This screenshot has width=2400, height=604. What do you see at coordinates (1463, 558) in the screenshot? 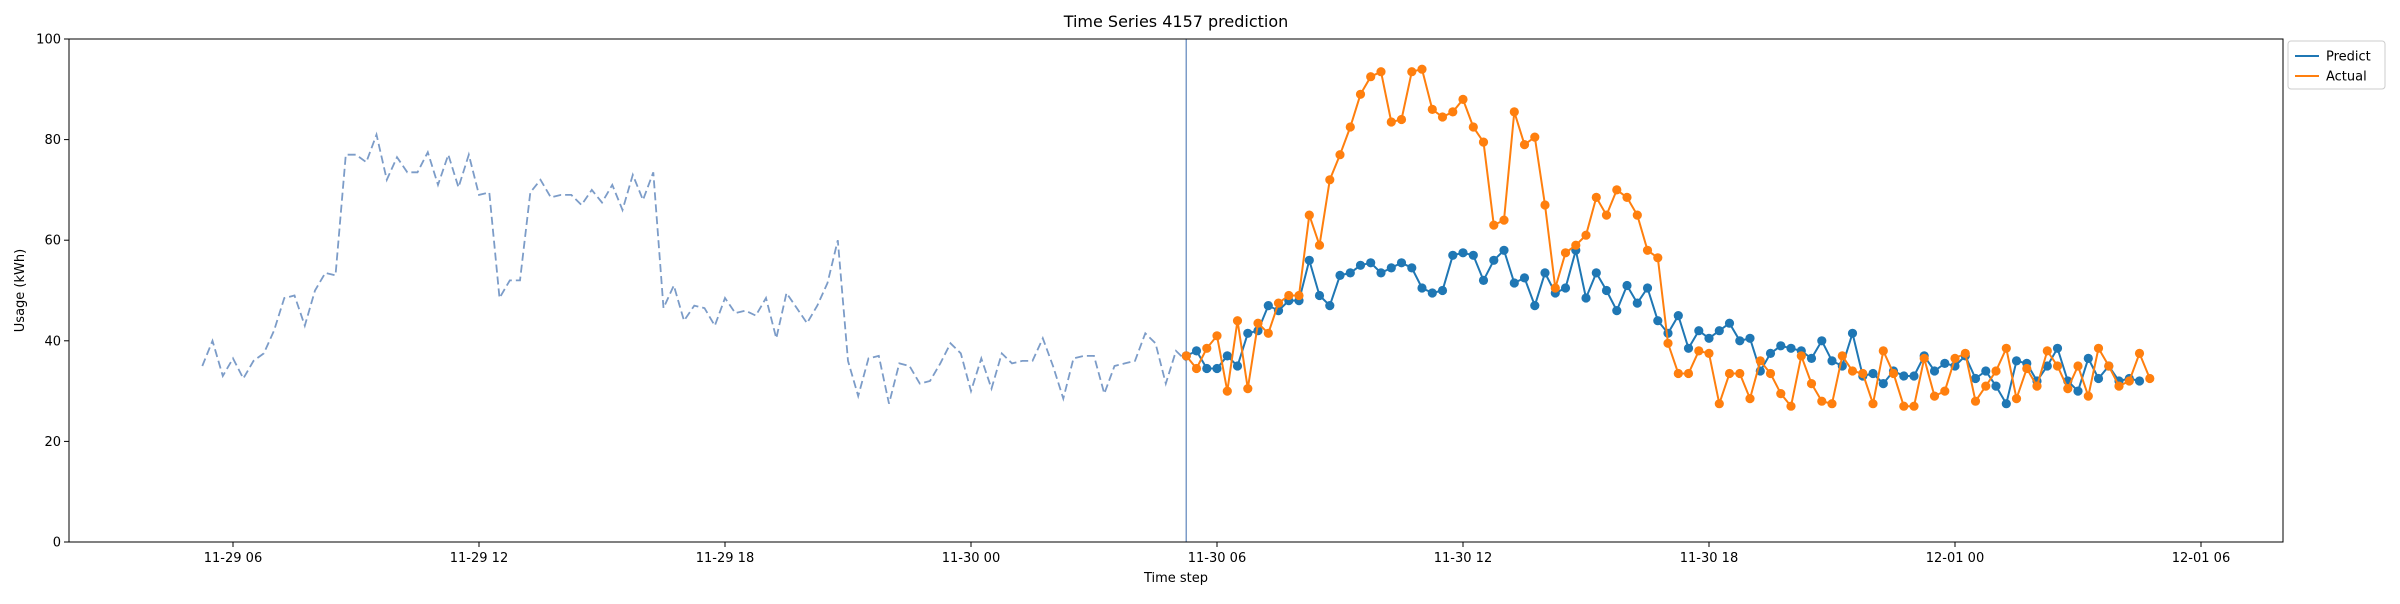
I see `x-tick-label: 11-30 12` at bounding box center [1463, 558].